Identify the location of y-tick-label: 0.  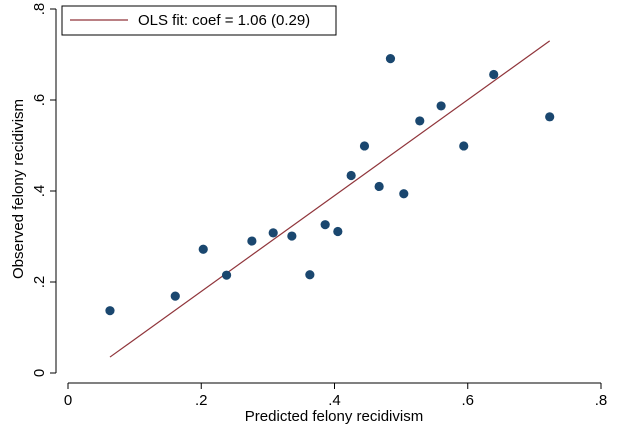
(39, 373).